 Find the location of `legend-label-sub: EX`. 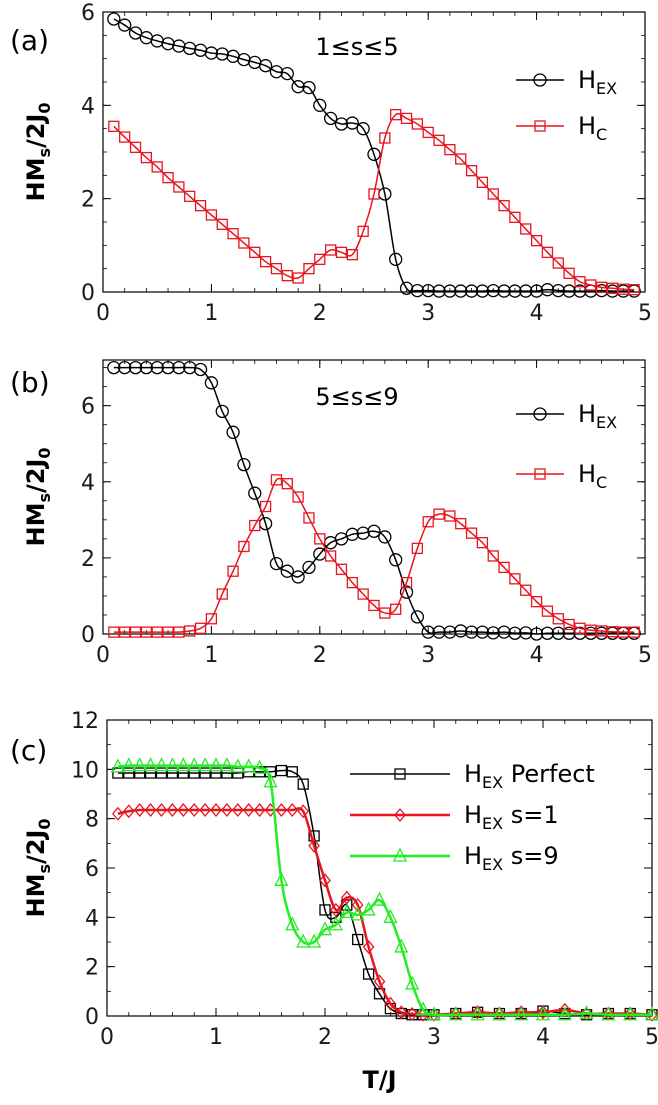

legend-label-sub: EX is located at coordinates (606, 422).